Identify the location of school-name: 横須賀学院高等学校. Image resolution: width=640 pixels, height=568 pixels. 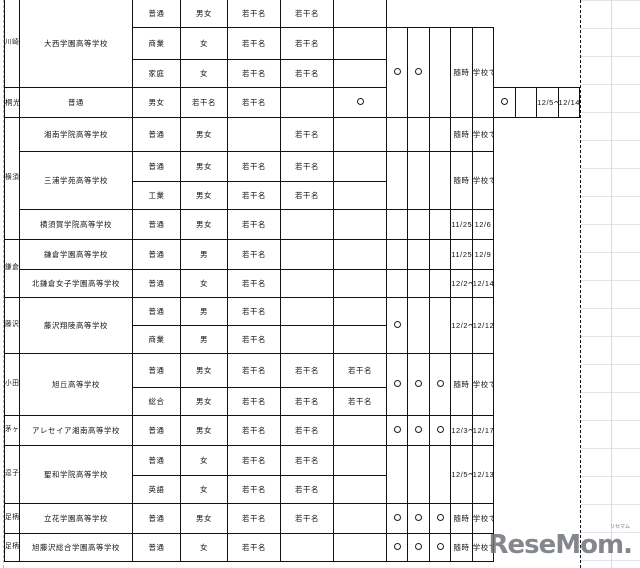
(76, 224).